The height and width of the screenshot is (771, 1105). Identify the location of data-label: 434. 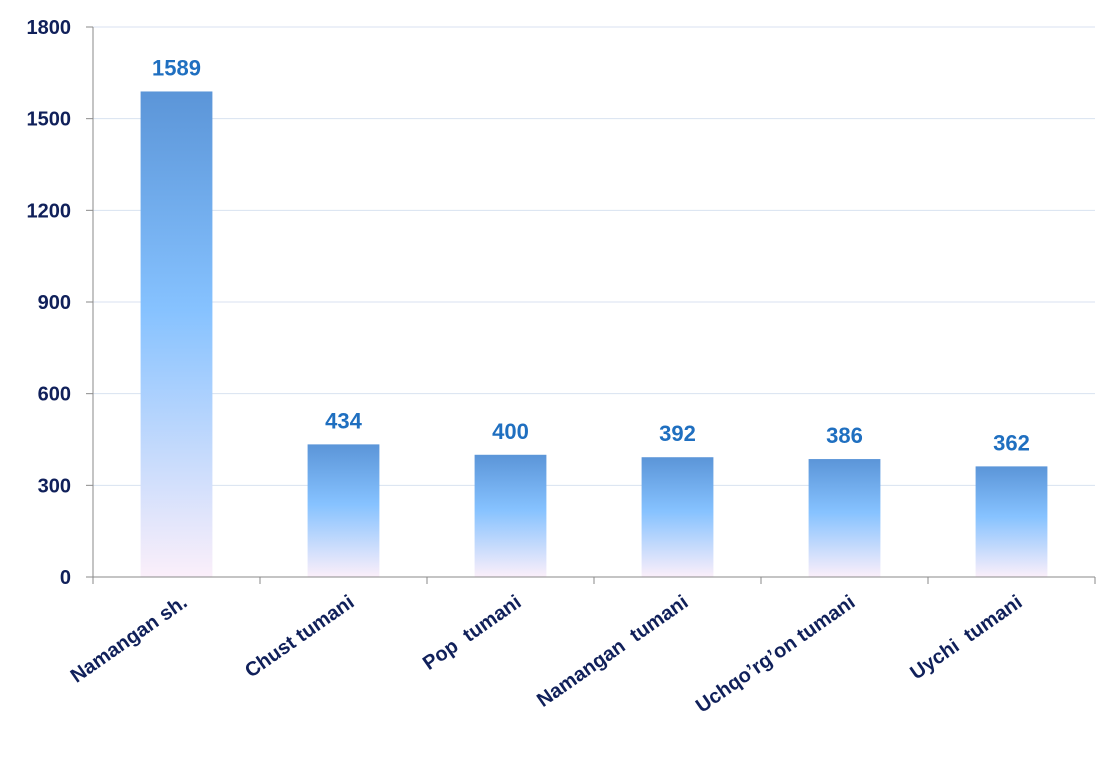
(343, 420).